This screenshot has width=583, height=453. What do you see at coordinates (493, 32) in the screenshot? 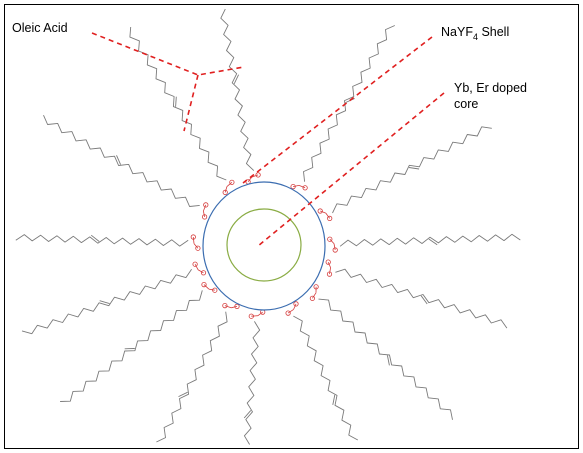
I see `shell-label-tail: Shell` at bounding box center [493, 32].